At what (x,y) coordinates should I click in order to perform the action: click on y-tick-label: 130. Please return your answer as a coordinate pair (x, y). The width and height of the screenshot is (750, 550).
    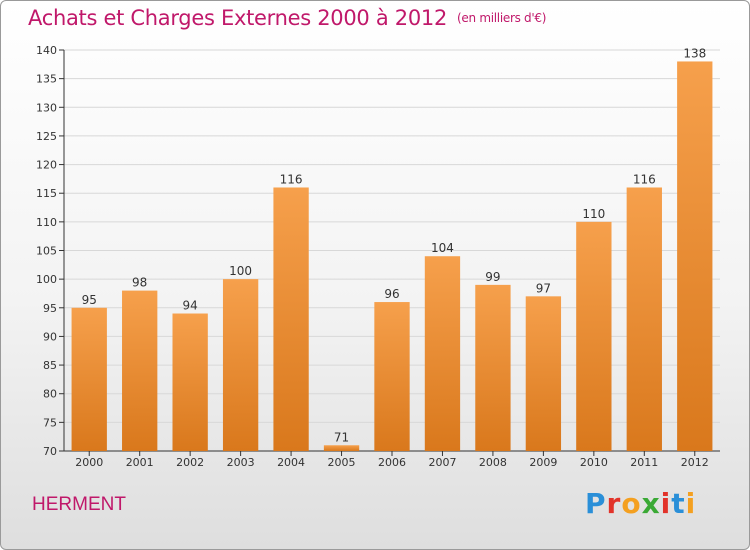
    Looking at the image, I should click on (46, 107).